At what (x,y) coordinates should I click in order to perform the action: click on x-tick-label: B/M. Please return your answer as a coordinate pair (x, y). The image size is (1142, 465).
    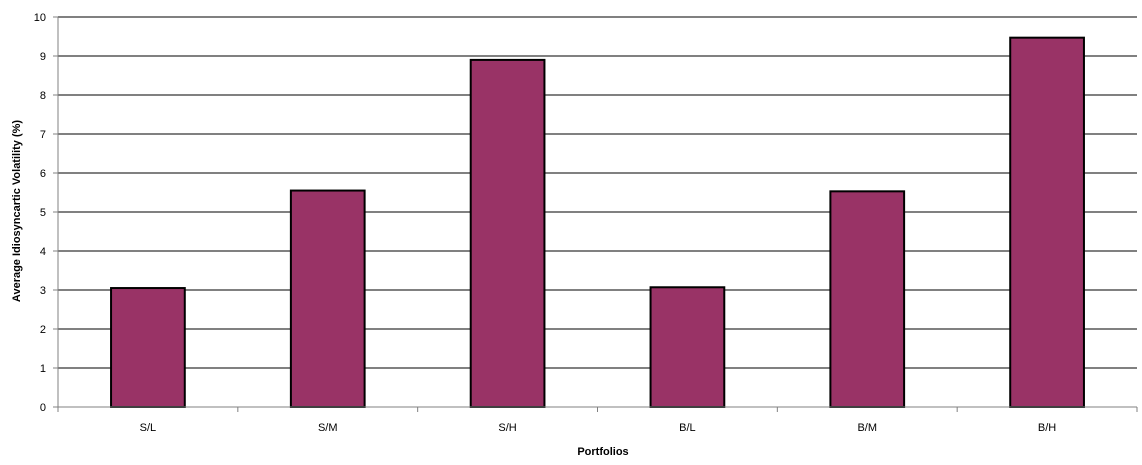
    Looking at the image, I should click on (867, 428).